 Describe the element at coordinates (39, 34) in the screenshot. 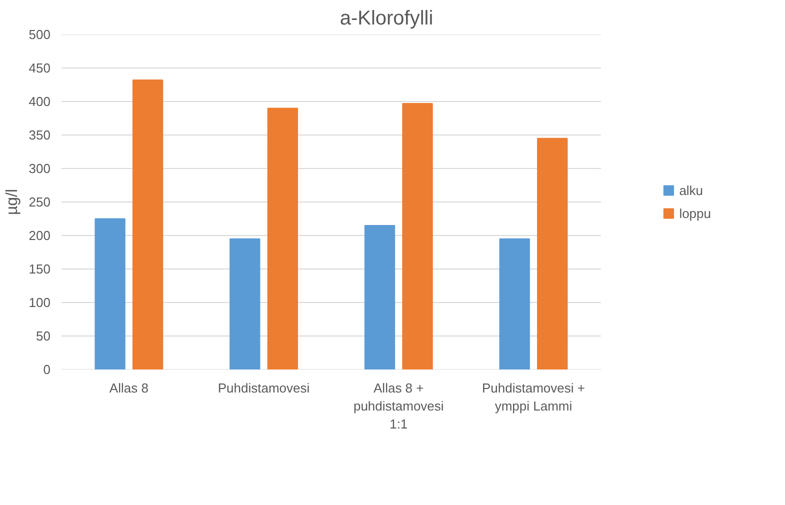

I see `y-tick-label: 500` at that location.